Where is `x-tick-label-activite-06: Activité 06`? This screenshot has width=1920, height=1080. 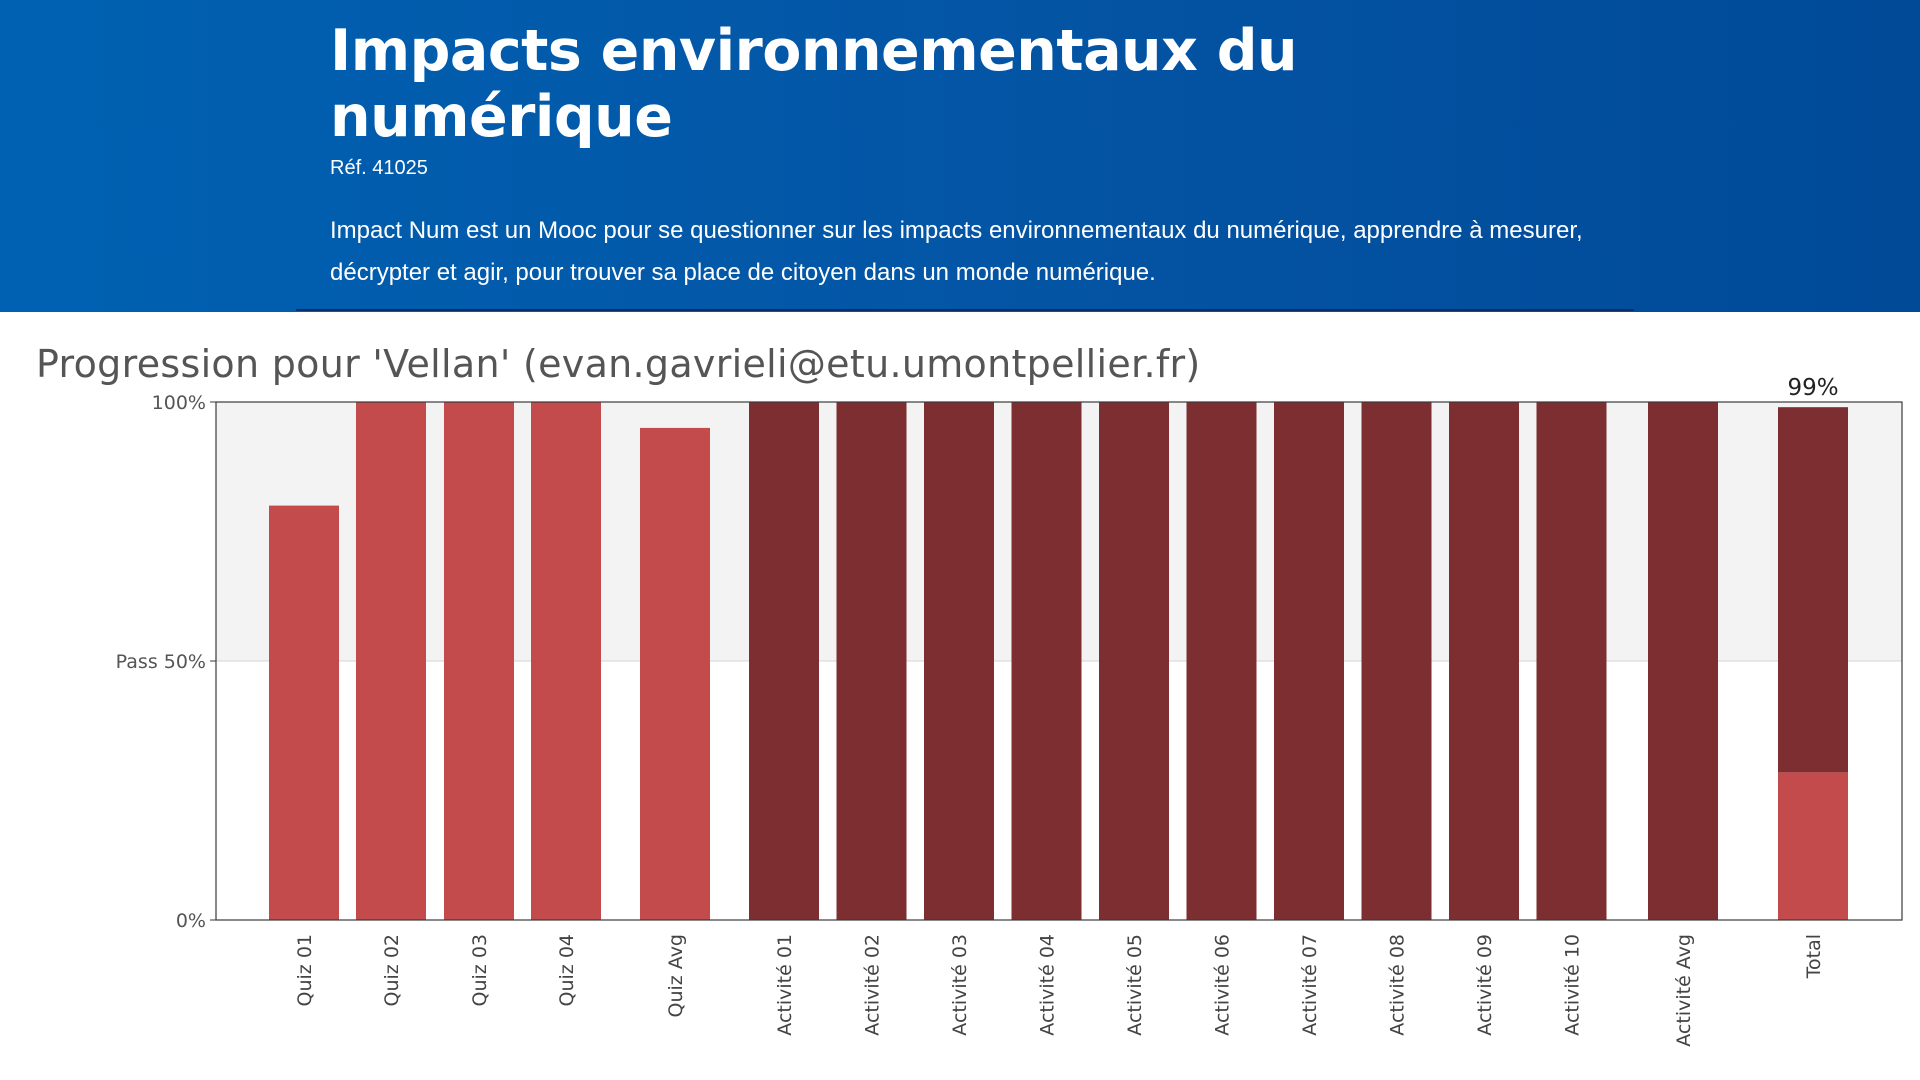 x-tick-label-activite-06: Activité 06 is located at coordinates (1223, 985).